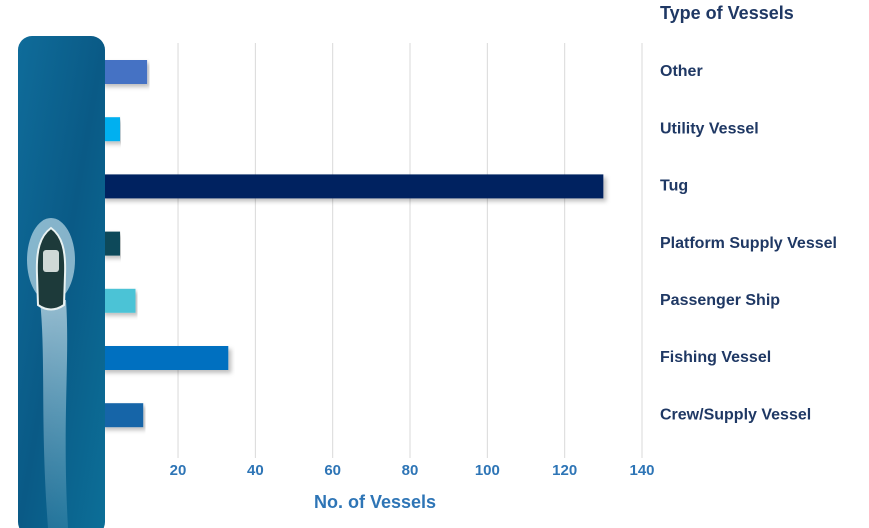 The height and width of the screenshot is (528, 869). I want to click on x-tick-label: 140, so click(641, 470).